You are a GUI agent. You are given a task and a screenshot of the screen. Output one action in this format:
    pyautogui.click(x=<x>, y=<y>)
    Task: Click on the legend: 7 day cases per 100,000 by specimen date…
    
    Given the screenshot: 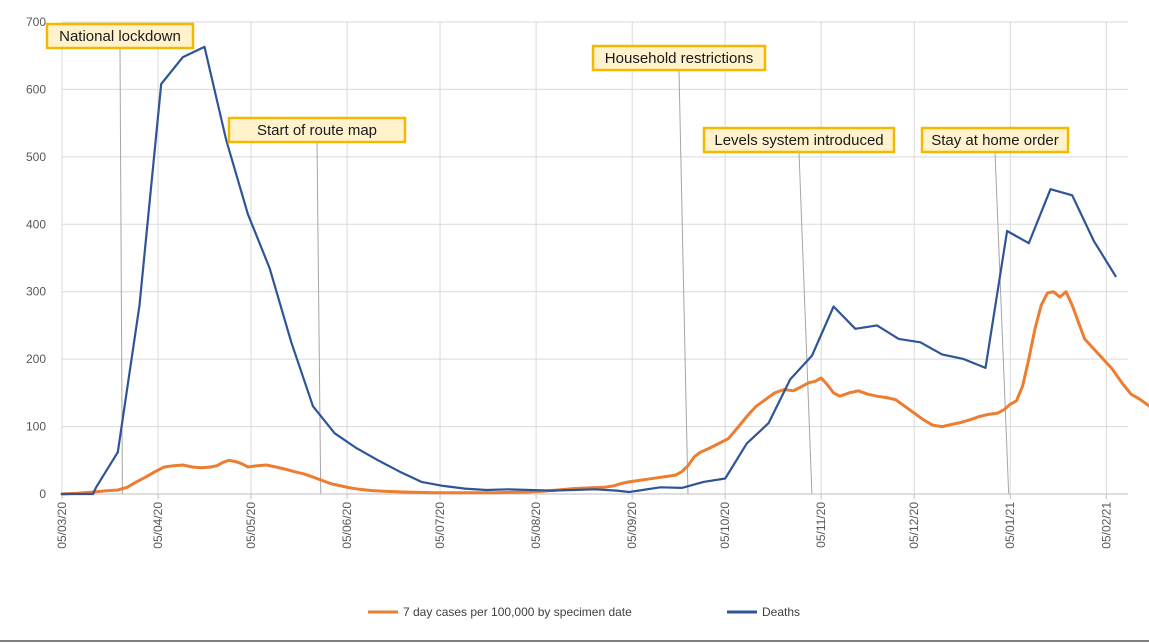 What is the action you would take?
    pyautogui.click(x=584, y=612)
    